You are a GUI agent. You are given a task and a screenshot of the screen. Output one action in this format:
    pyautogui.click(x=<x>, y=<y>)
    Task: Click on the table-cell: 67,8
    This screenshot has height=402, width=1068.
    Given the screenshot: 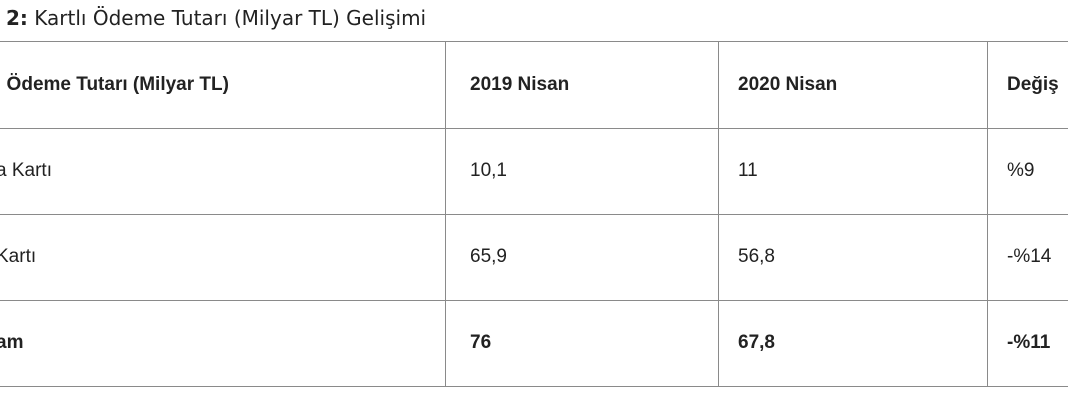 What is the action you would take?
    pyautogui.click(x=756, y=342)
    